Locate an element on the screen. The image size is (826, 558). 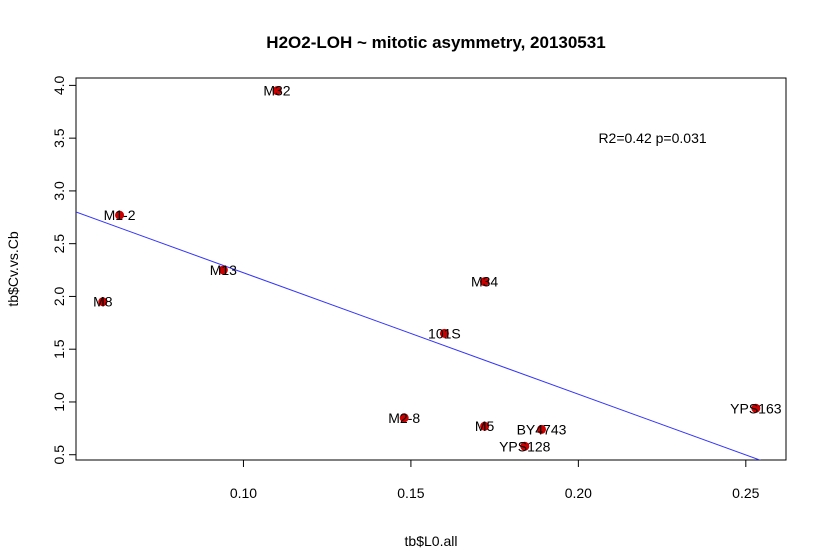
y-axis: 0.5 1.0 1.5 2.0 2.5 3.0 3.5 4.0 is located at coordinates (64, 270).